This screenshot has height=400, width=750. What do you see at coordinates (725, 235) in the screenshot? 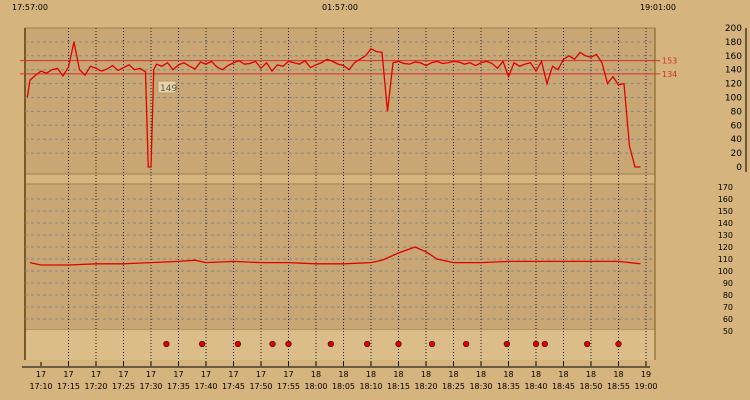
I see `y-tick-label: 130` at bounding box center [725, 235].